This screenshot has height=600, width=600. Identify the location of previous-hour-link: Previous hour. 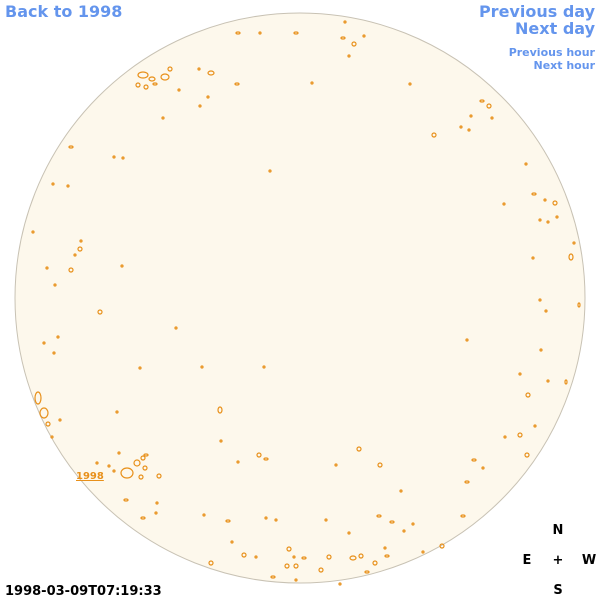
(552, 52).